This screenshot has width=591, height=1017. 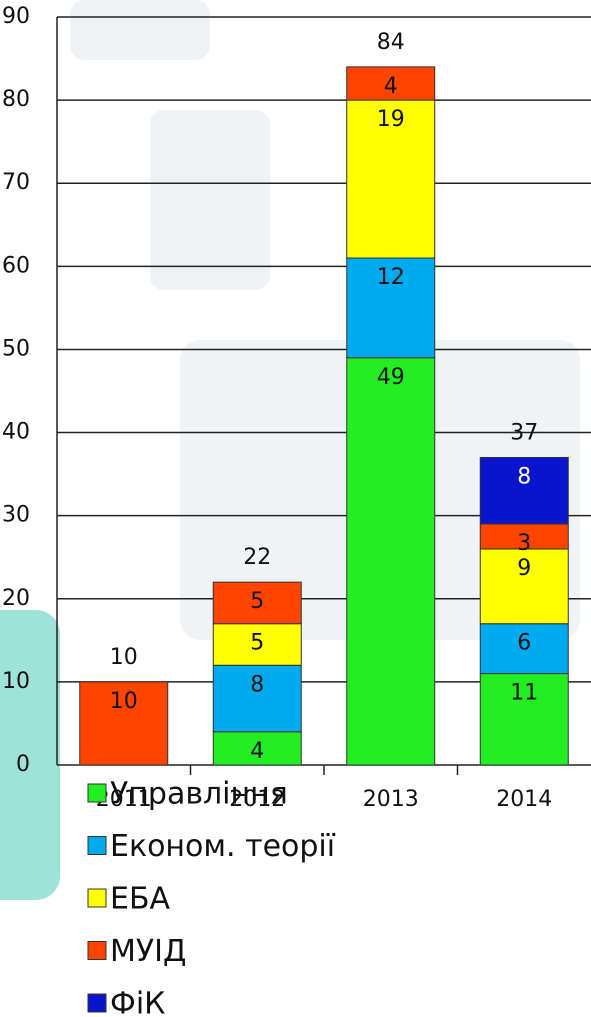 What do you see at coordinates (391, 119) in the screenshot?
I see `segment-label: 19` at bounding box center [391, 119].